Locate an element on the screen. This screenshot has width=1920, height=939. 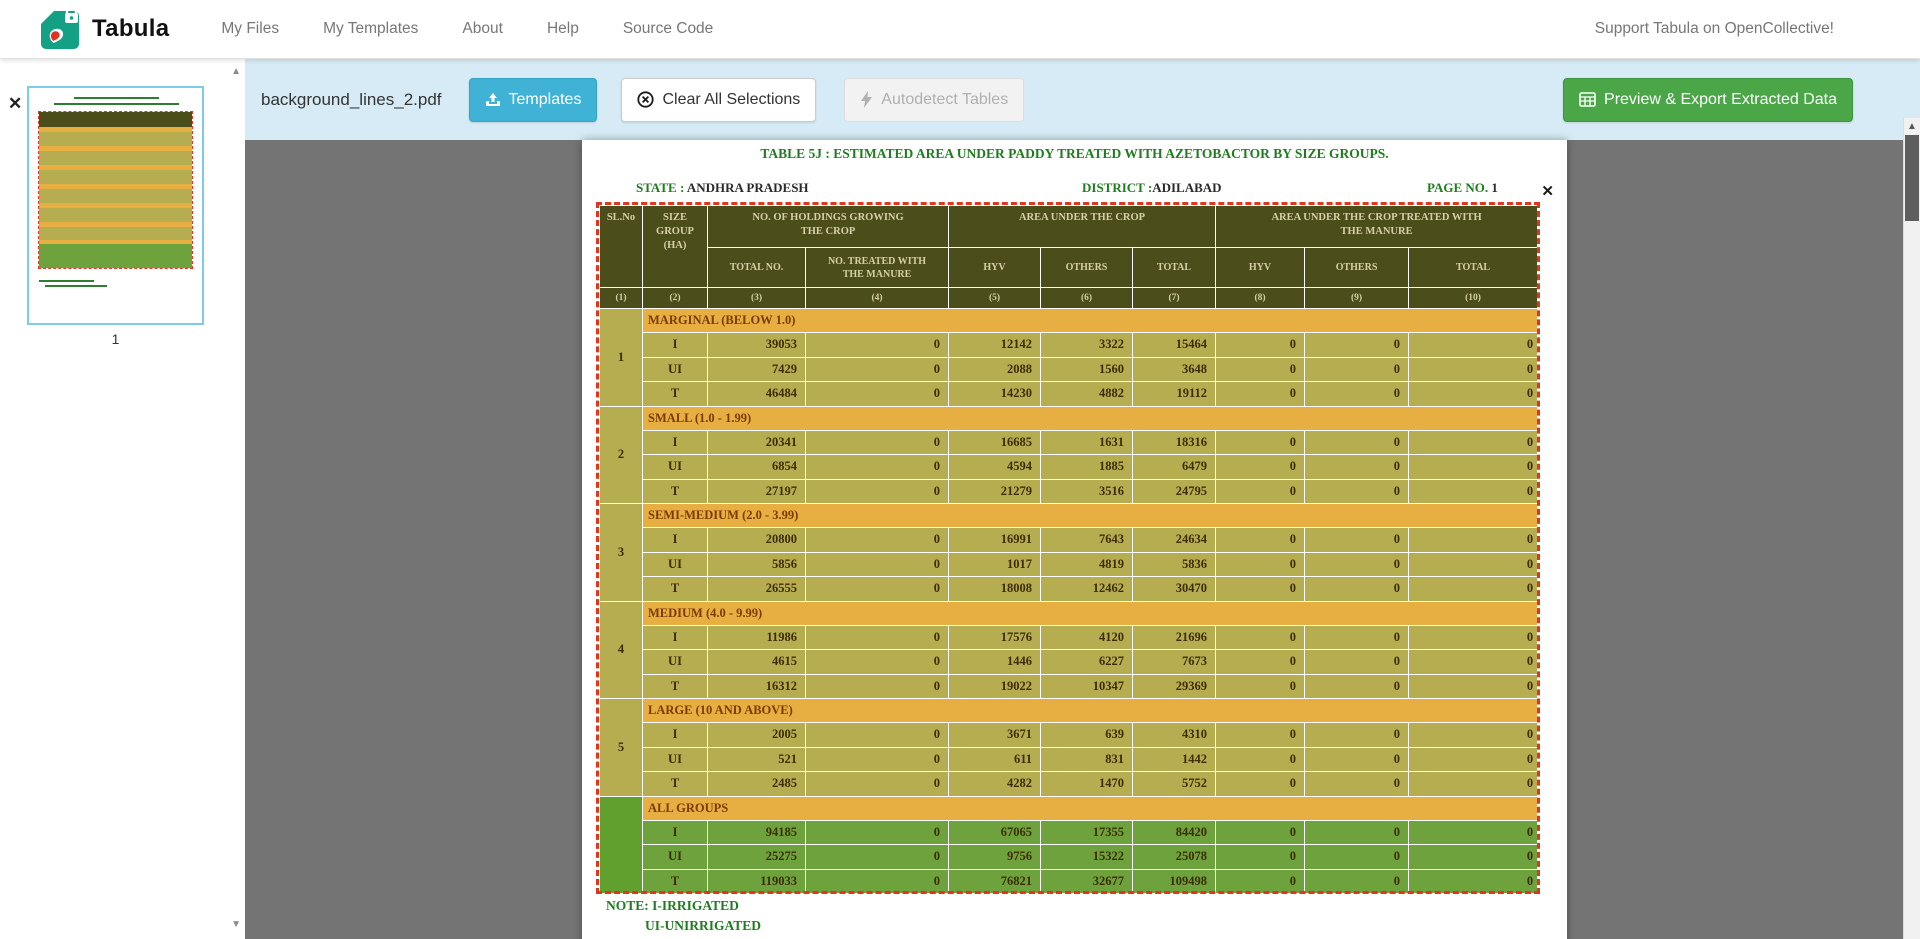
selection-close-icon: ✕ is located at coordinates (1547, 191).